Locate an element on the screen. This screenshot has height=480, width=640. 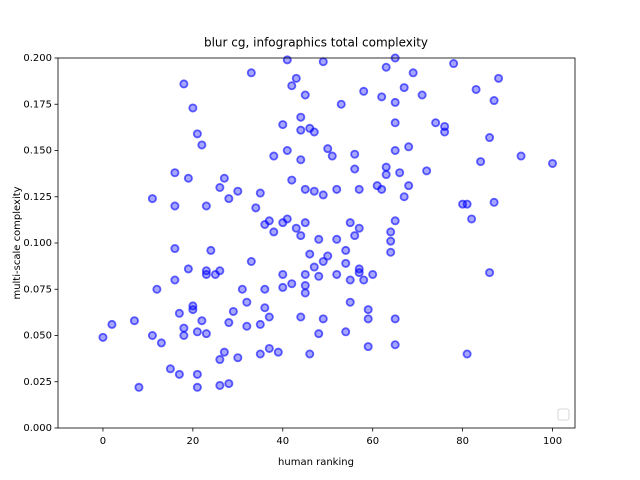
x-tick-label: 20 is located at coordinates (193, 441).